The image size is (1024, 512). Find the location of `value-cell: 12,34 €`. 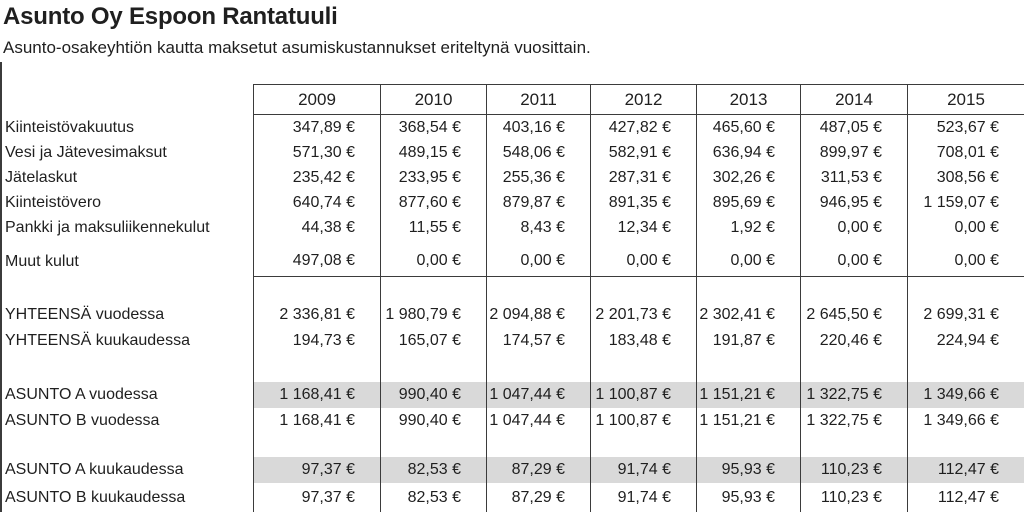

value-cell: 12,34 € is located at coordinates (643, 227).